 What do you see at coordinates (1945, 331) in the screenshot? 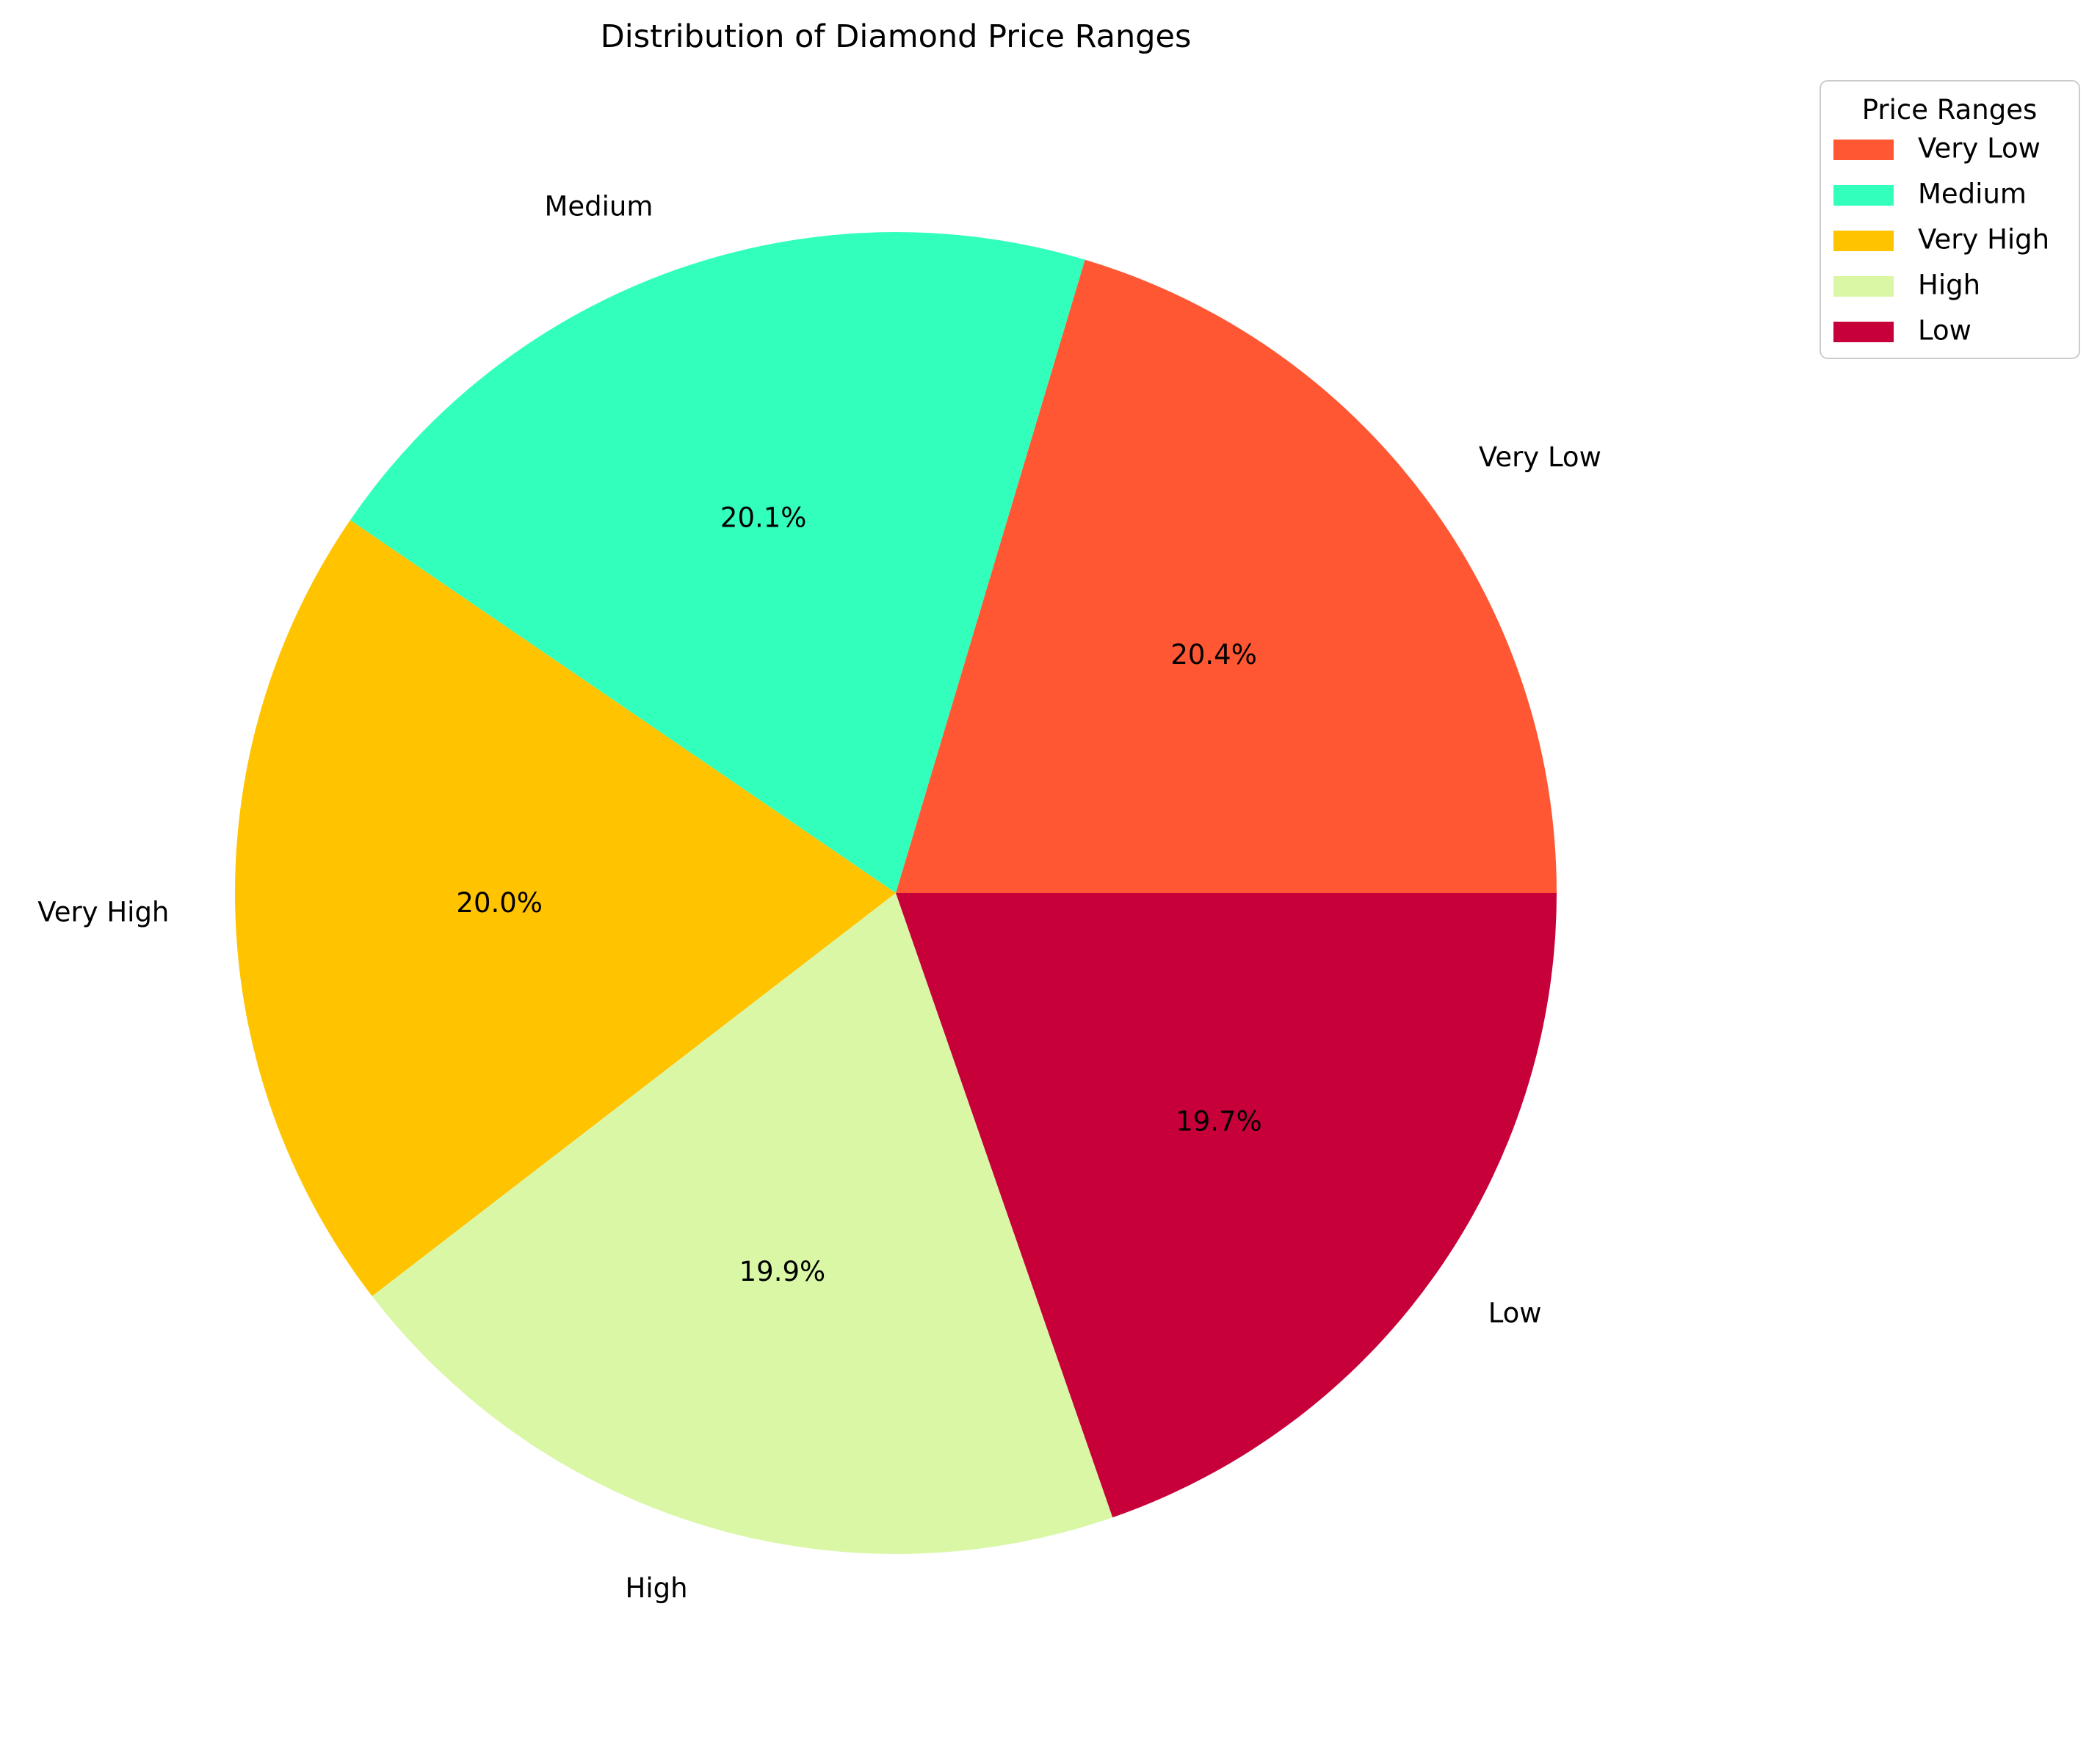
I see `legend-label-low: Low` at bounding box center [1945, 331].